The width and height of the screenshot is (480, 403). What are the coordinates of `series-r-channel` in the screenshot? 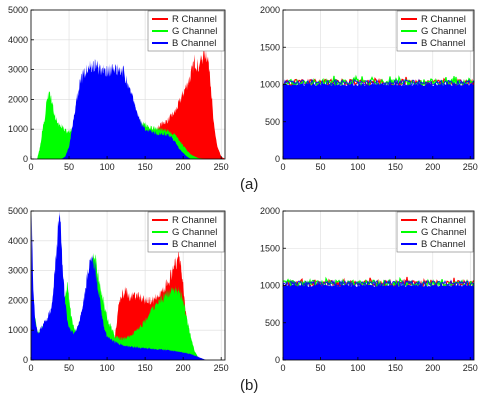 It's located at (128, 103).